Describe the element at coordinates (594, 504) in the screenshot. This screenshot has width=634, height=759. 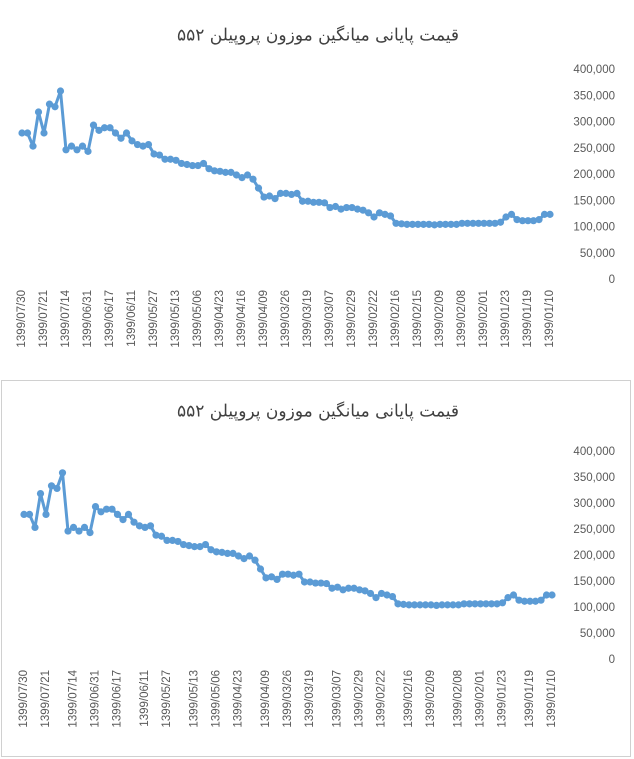
I see `y-tick-label: 300,000` at that location.